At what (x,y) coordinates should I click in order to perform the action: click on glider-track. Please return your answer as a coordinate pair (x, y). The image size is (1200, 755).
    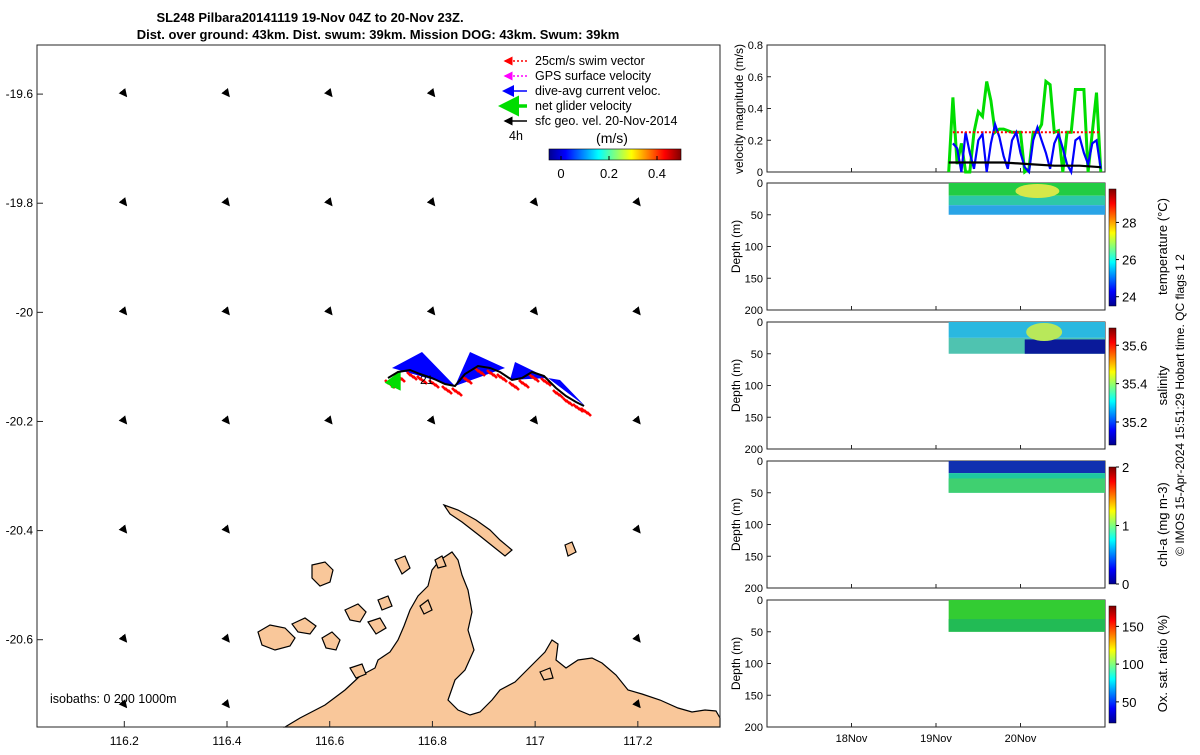
    Looking at the image, I should click on (488, 384).